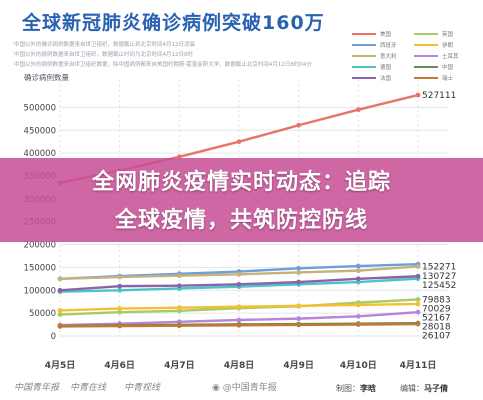  Describe the element at coordinates (60, 365) in the screenshot. I see `x-tick-label: 4月5日` at that location.